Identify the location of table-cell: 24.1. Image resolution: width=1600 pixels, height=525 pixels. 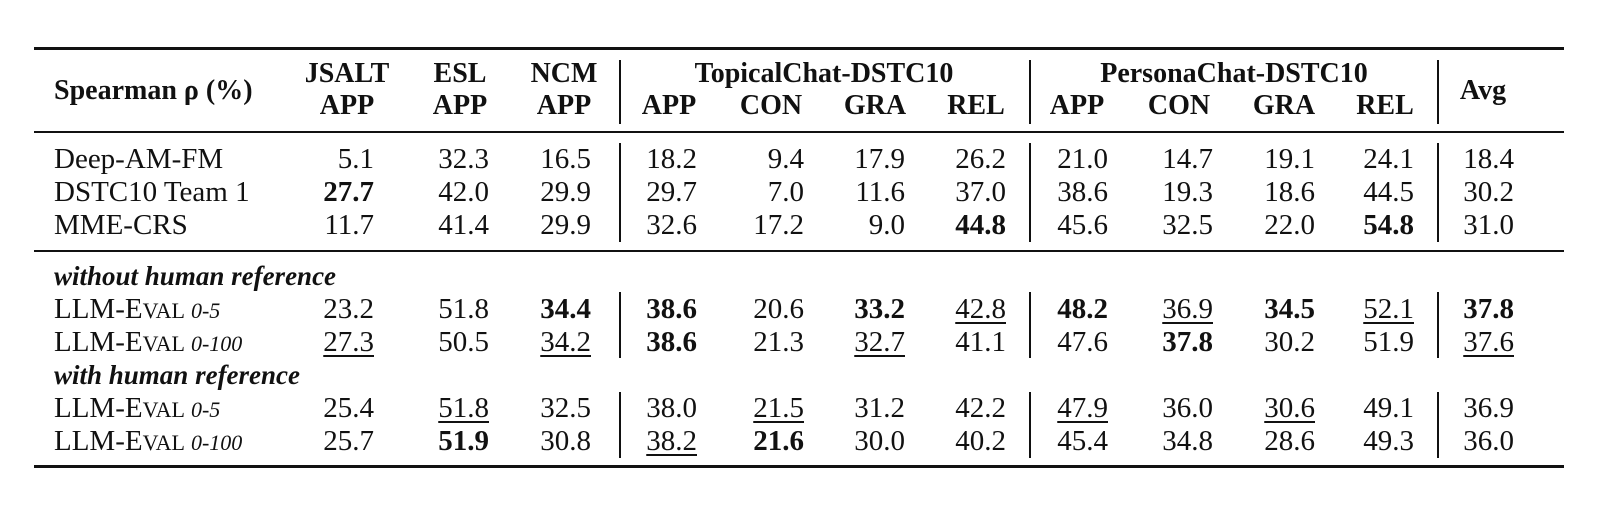
(1388, 159).